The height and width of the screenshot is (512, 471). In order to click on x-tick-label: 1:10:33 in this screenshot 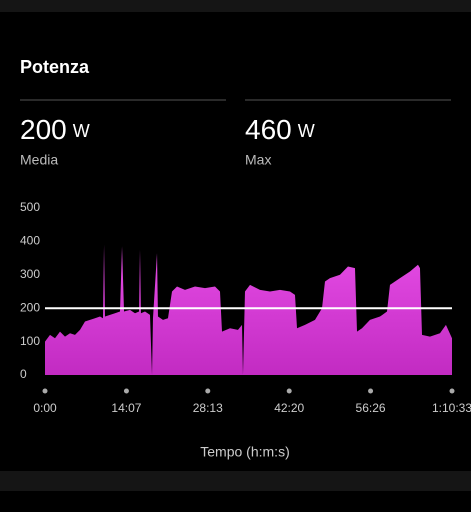, I will do `click(451, 408)`.